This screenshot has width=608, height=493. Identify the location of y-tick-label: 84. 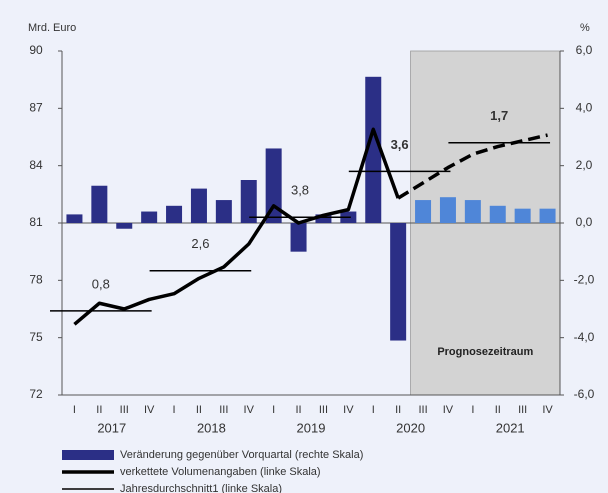
(36, 165).